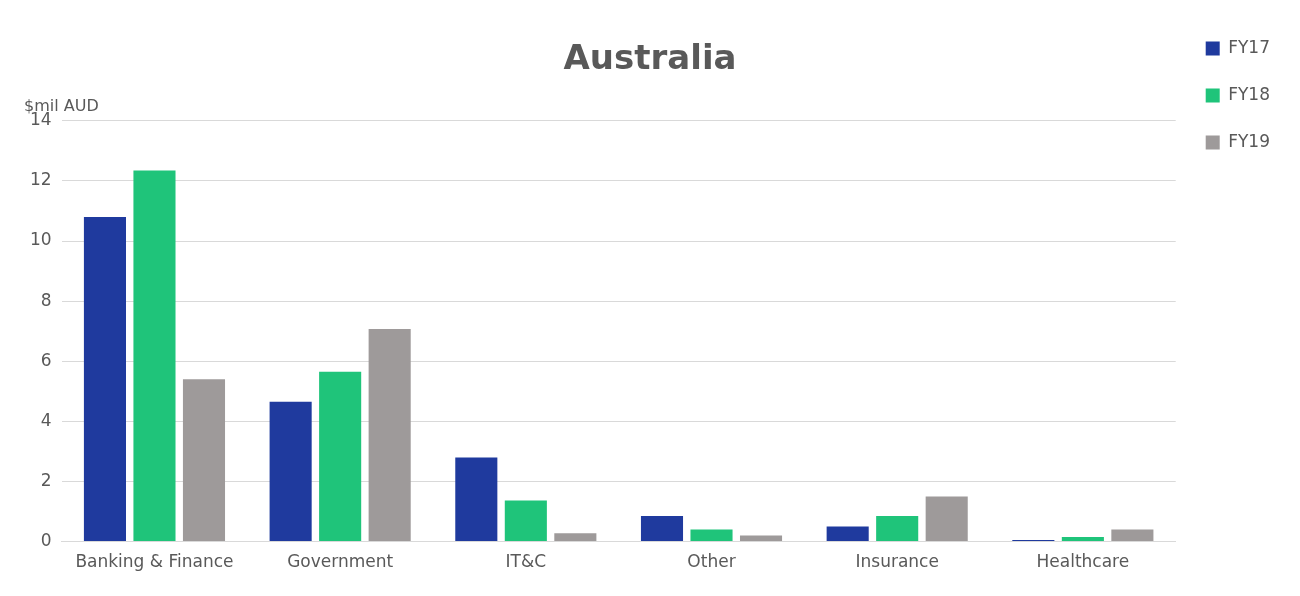 This screenshot has width=1300, height=596. What do you see at coordinates (711, 561) in the screenshot?
I see `x-tick-label: Other` at bounding box center [711, 561].